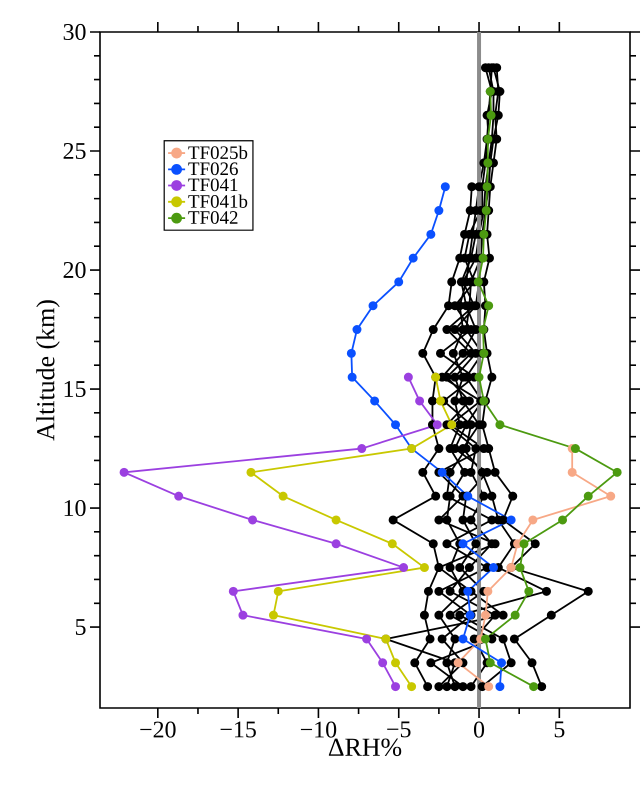 The image size is (643, 792). I want to click on legend-label: TF041, so click(213, 185).